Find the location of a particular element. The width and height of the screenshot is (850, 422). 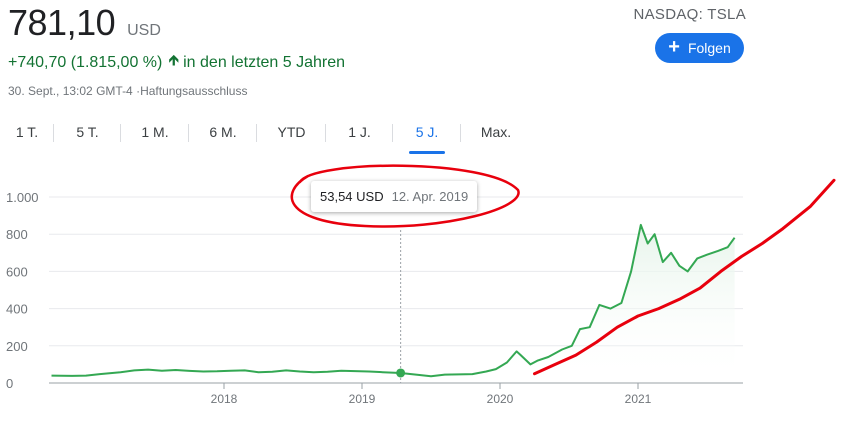

tab-1-year: 1 J. is located at coordinates (359, 132).